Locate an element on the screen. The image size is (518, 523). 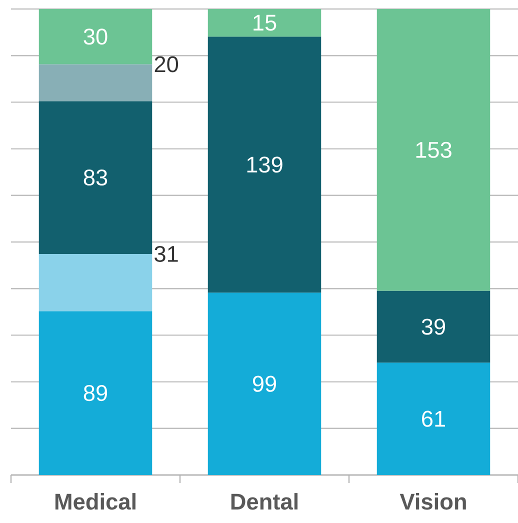
x-tick-label: Dental is located at coordinates (264, 501).